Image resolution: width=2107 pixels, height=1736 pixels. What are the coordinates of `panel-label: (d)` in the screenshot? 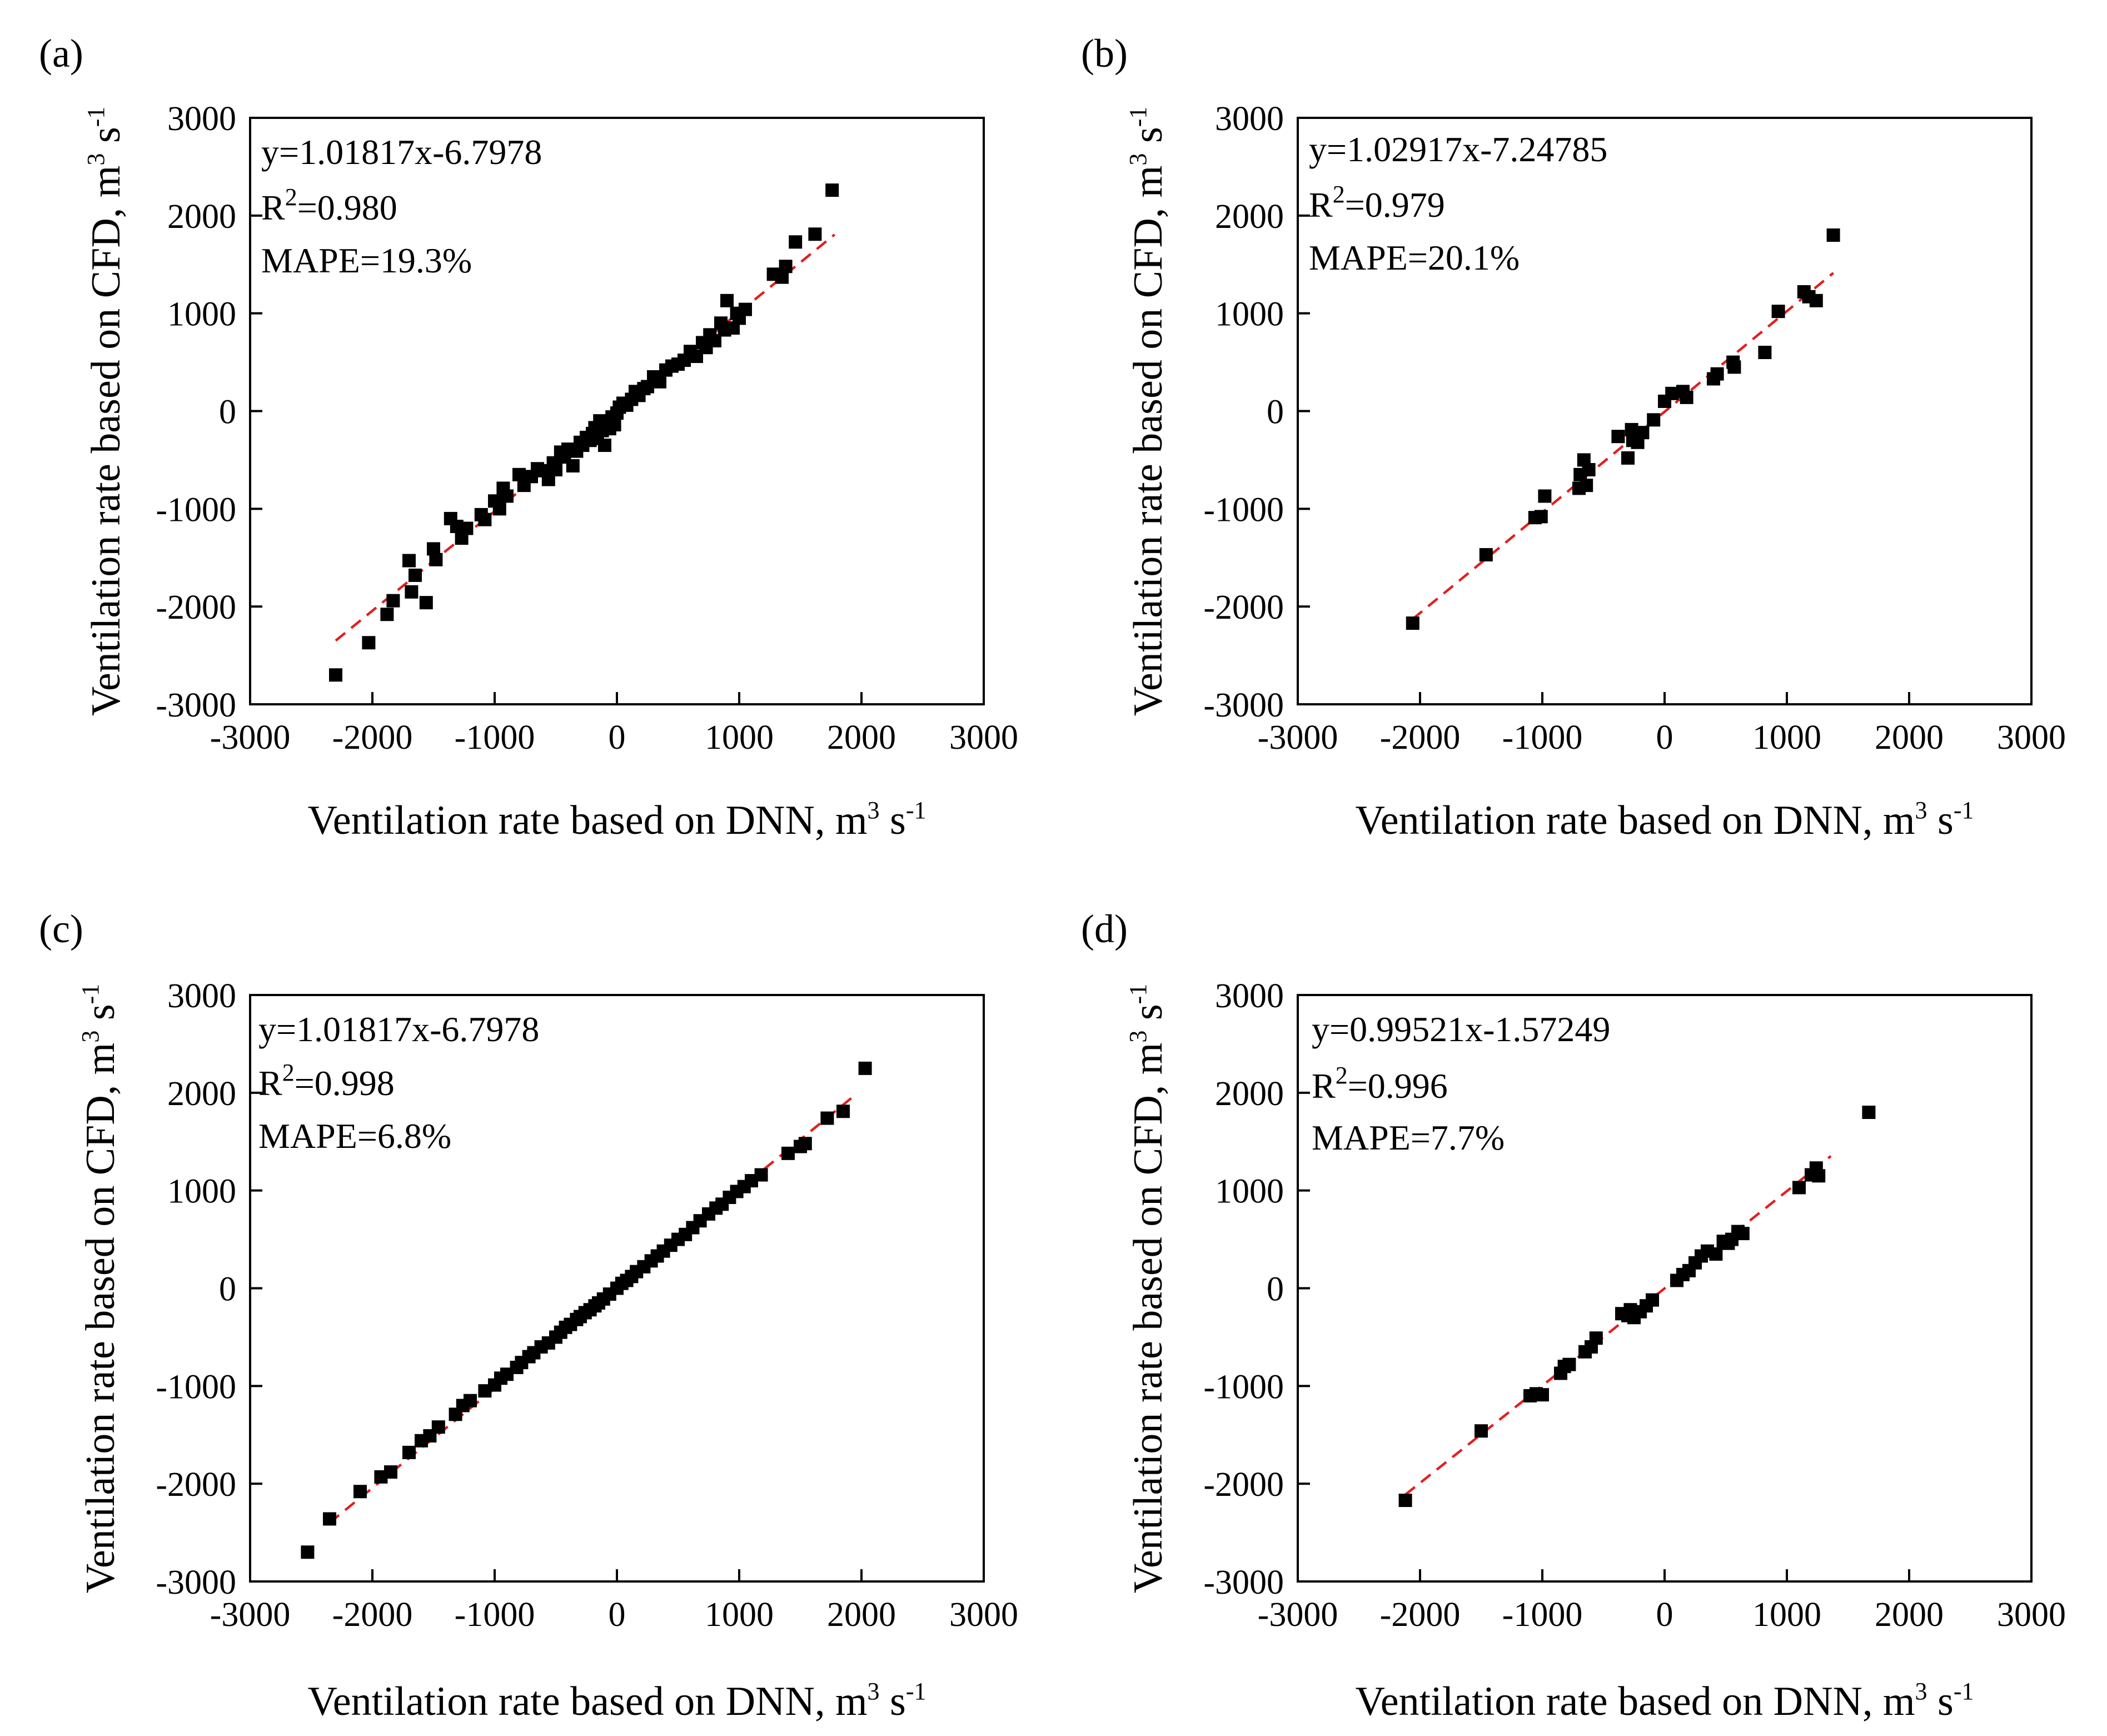 It's located at (1104, 929).